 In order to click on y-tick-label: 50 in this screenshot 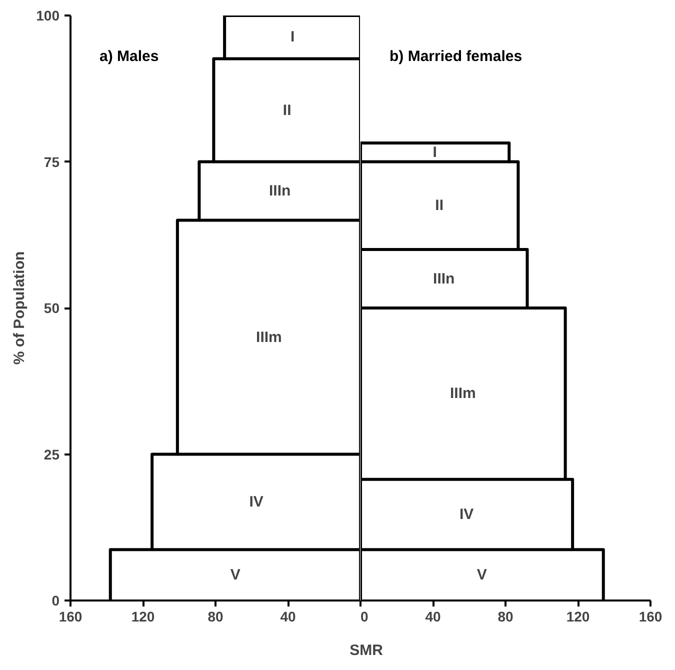, I will do `click(52, 308)`.